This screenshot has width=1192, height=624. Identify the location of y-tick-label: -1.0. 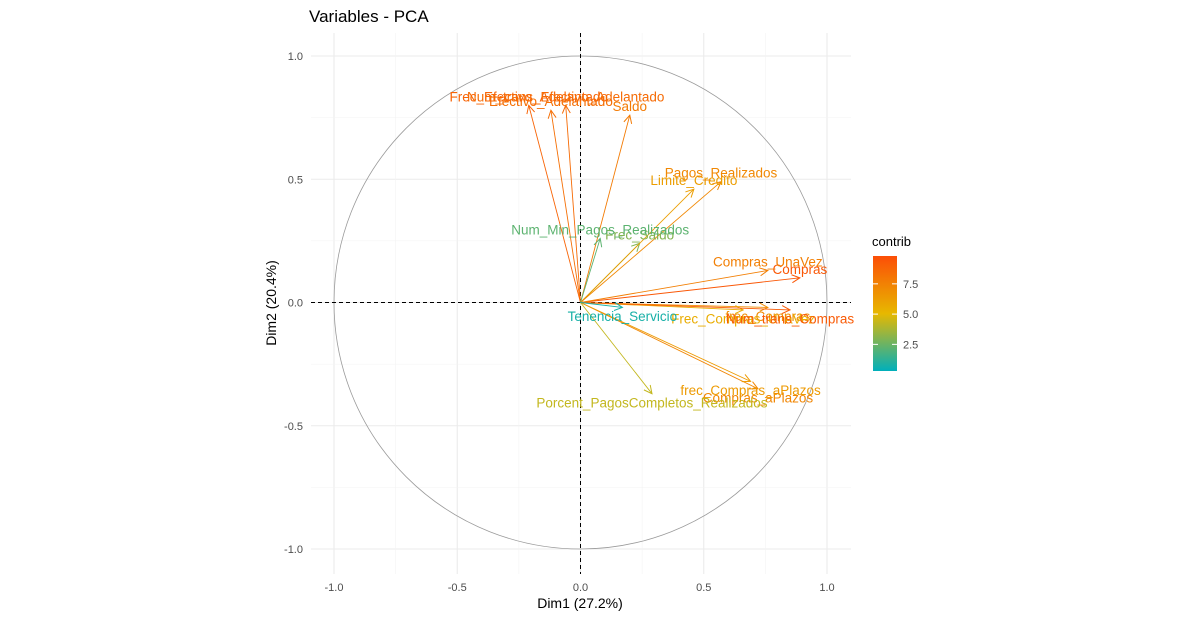
(293, 550).